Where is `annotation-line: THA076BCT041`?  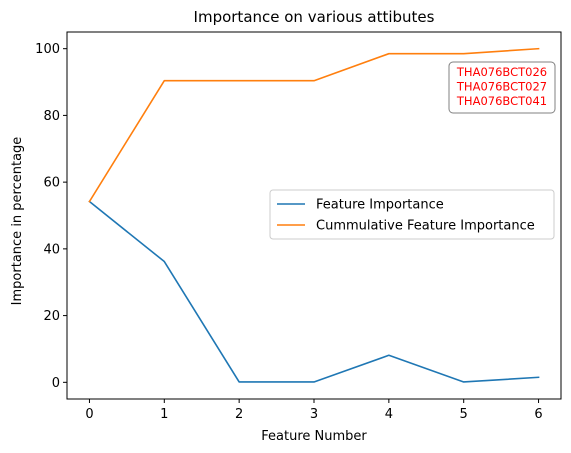 annotation-line: THA076BCT041 is located at coordinates (501, 101).